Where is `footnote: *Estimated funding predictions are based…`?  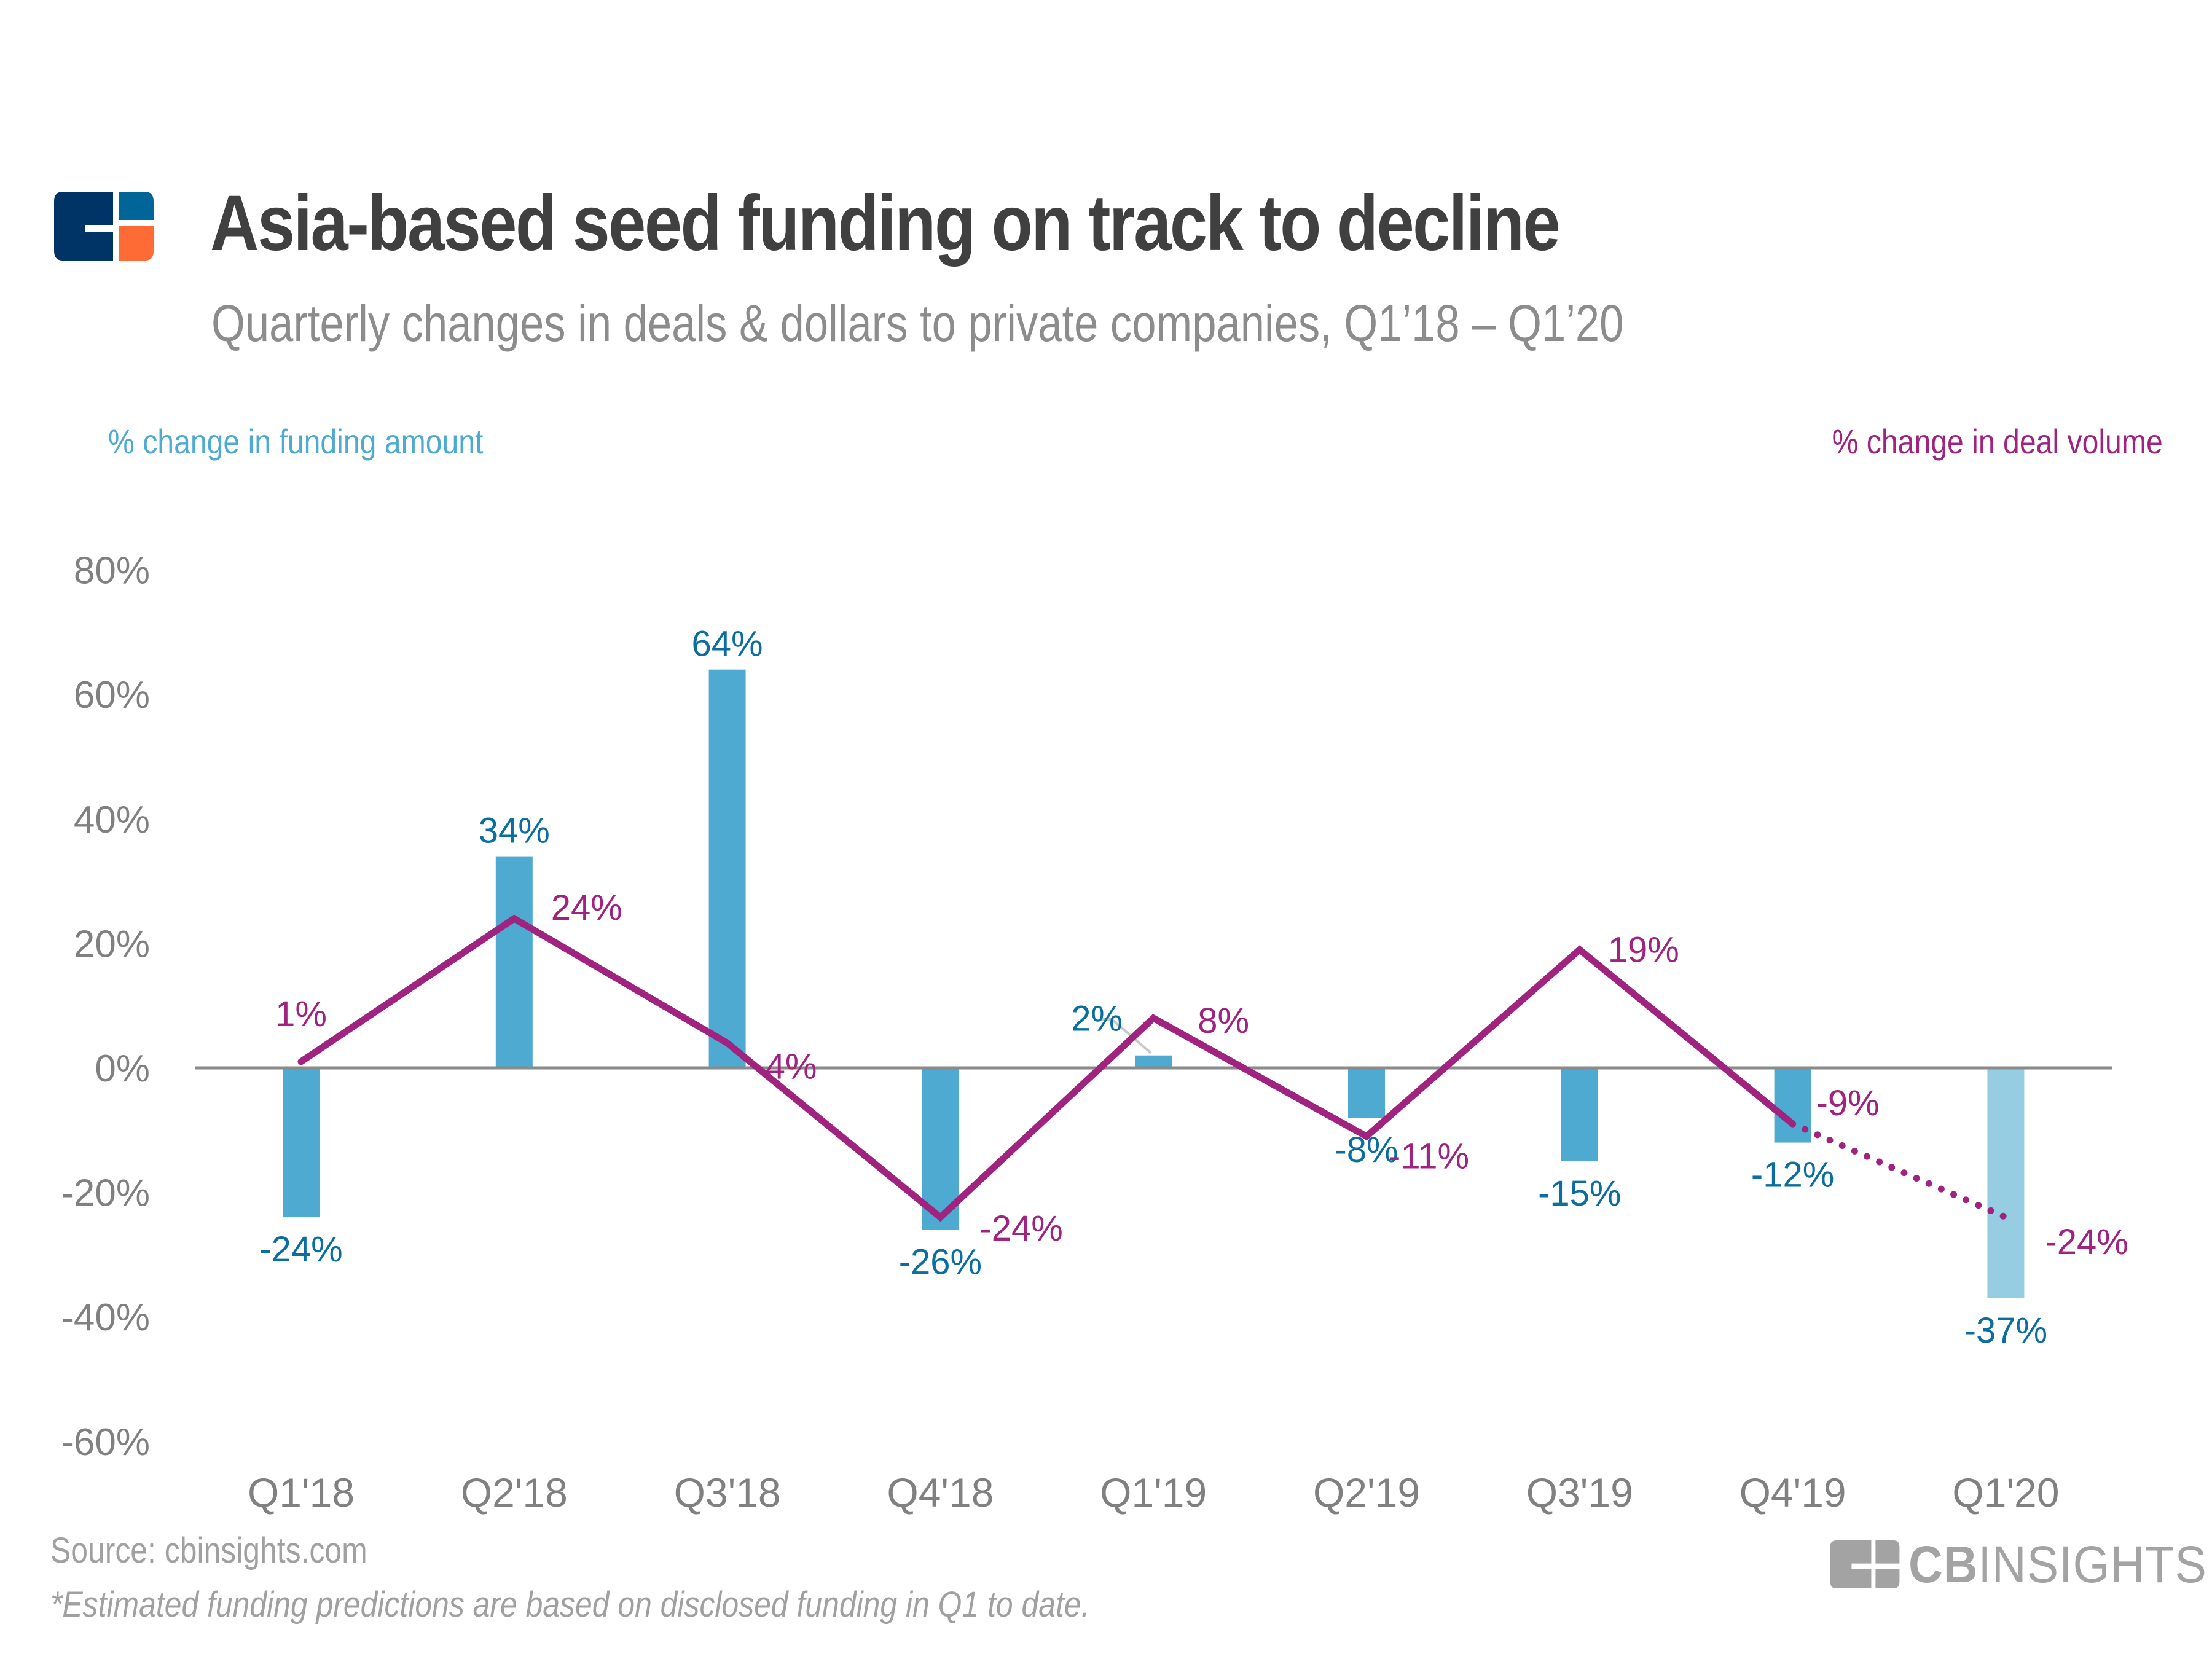 footnote: *Estimated funding predictions are based… is located at coordinates (570, 1605).